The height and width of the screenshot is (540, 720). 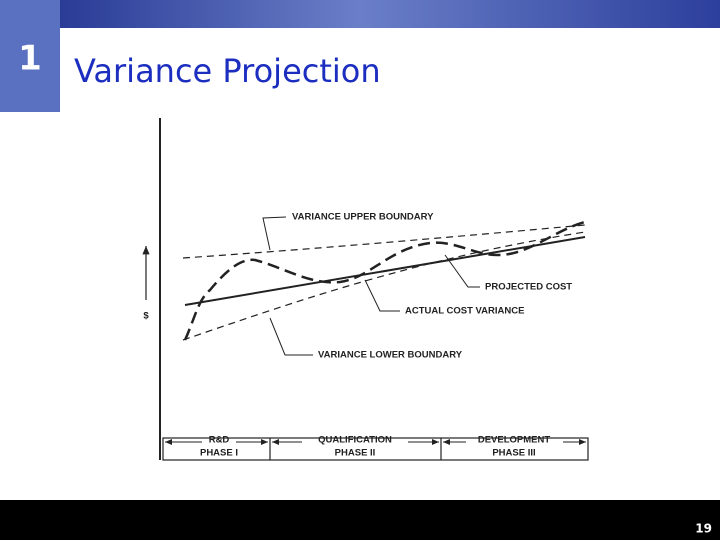 What do you see at coordinates (360, 14) in the screenshot?
I see `top-band` at bounding box center [360, 14].